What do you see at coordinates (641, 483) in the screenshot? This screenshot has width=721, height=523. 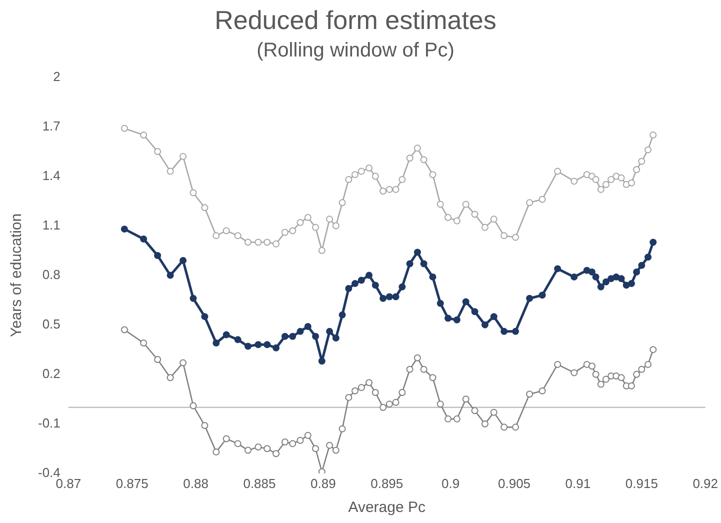 I see `x-tick-label: 0.915` at bounding box center [641, 483].